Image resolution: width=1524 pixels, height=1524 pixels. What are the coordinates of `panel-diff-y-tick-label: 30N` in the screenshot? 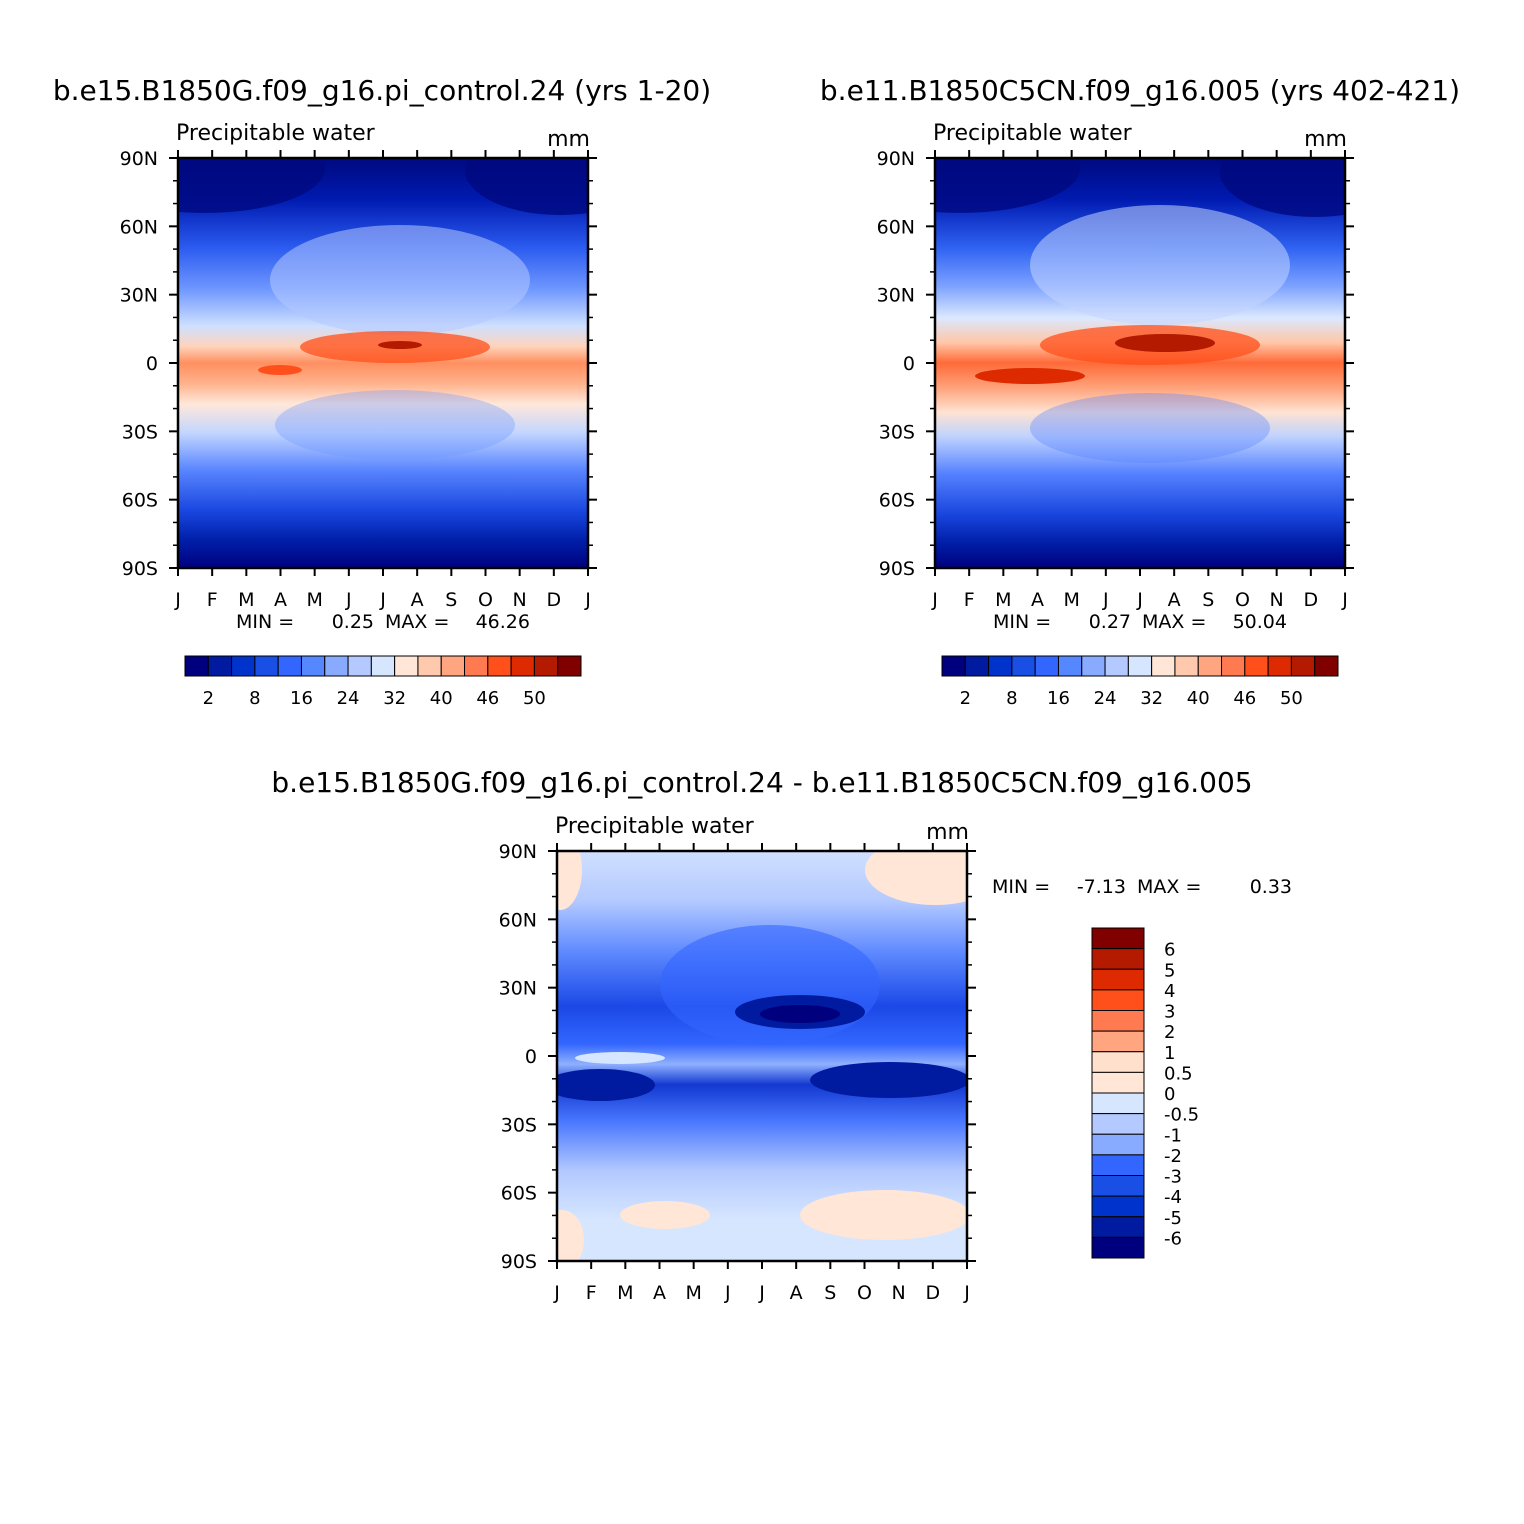 It's located at (518, 989).